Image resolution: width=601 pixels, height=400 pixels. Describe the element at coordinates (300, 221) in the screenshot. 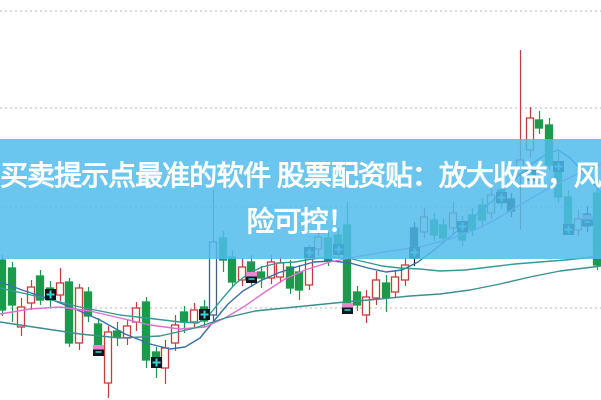

I see `promo-text-line2: 险可控！` at that location.